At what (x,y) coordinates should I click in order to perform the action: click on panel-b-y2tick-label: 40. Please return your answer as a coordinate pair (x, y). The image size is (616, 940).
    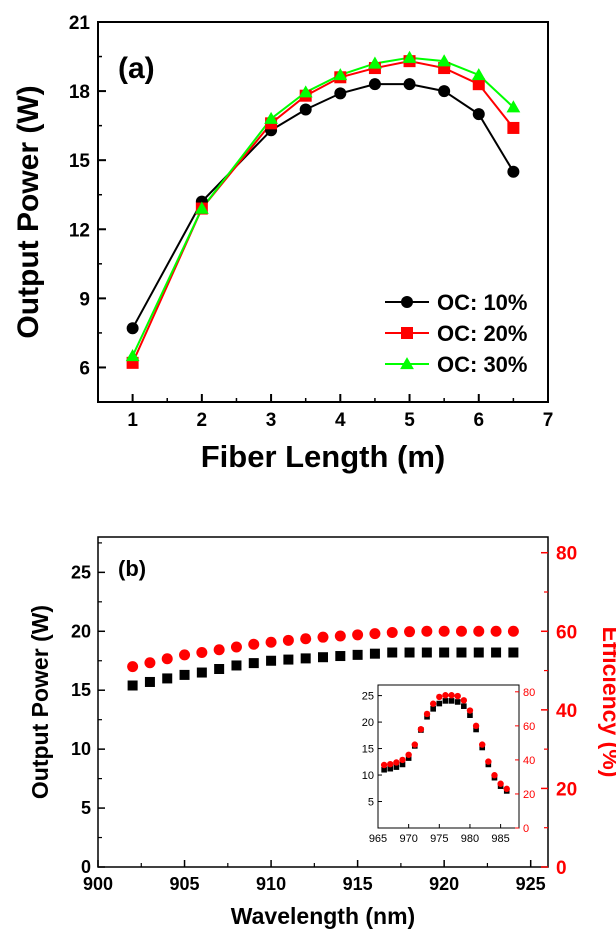
    Looking at the image, I should click on (566, 711).